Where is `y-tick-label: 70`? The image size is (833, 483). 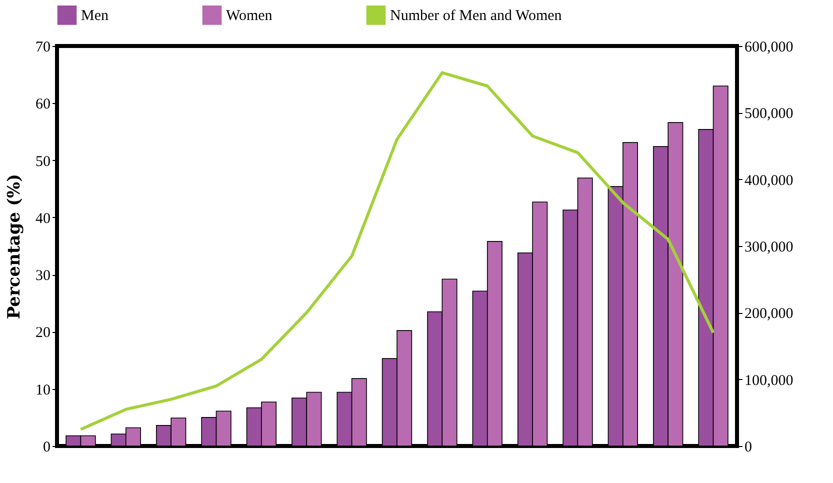
y-tick-label: 70 is located at coordinates (43, 48).